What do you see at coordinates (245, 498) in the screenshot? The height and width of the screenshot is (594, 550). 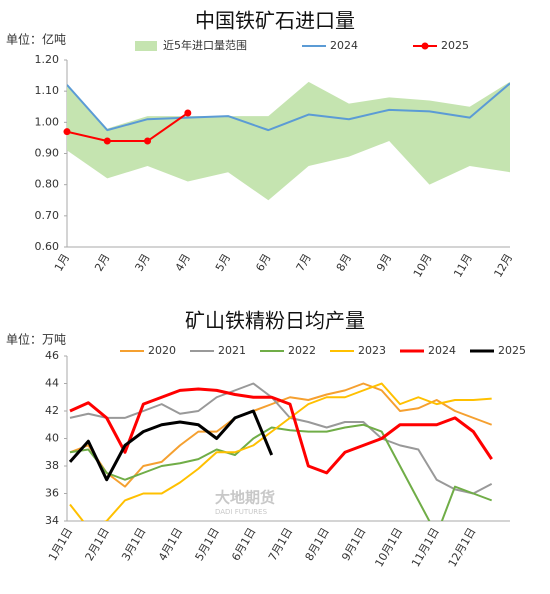 I see `watermark: 大地期货` at bounding box center [245, 498].